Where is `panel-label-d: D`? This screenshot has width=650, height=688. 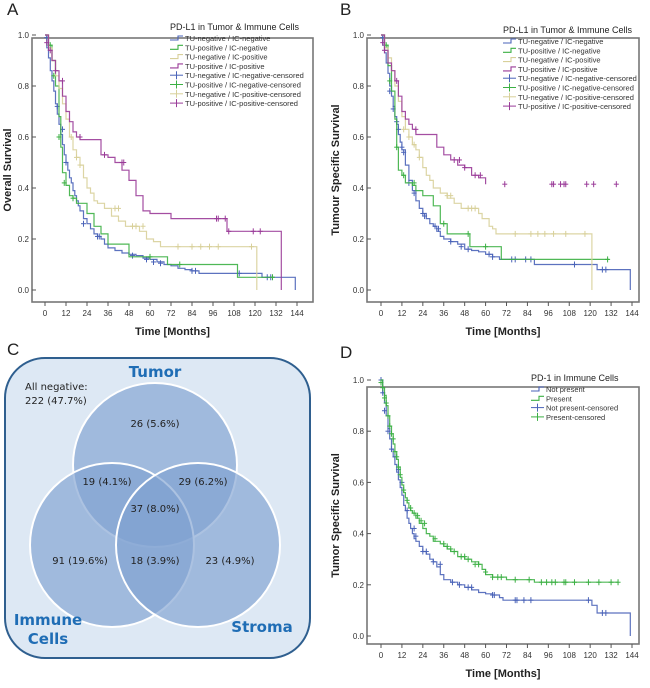 panel-label-d: D is located at coordinates (346, 352).